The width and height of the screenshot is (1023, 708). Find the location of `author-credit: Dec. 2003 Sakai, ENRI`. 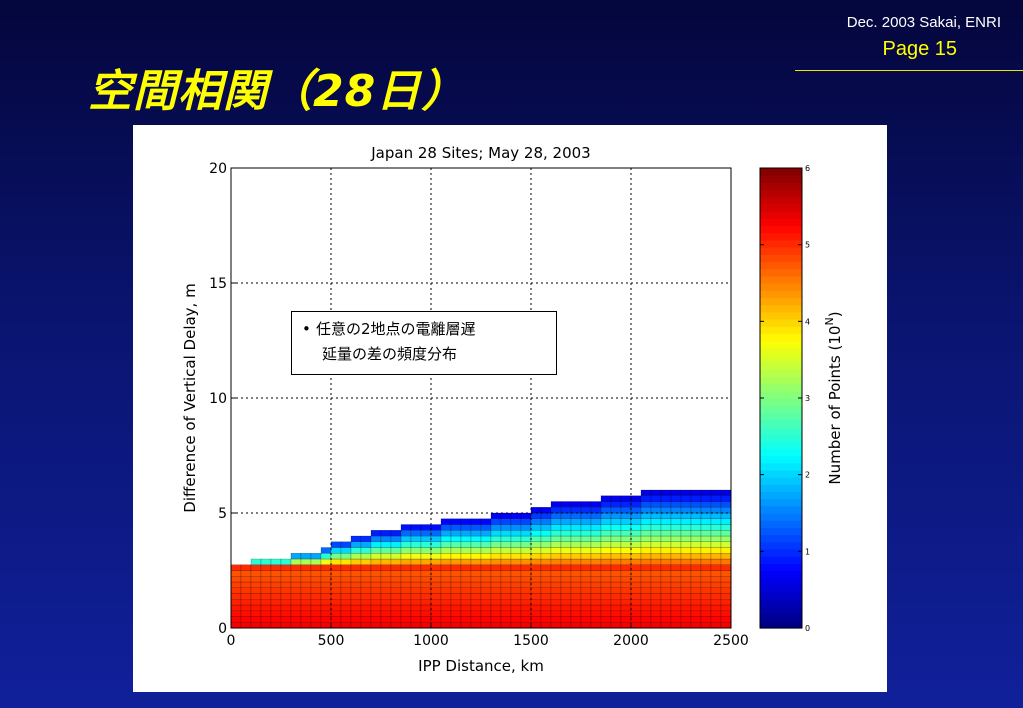

author-credit: Dec. 2003 Sakai, ENRI is located at coordinates (923, 22).